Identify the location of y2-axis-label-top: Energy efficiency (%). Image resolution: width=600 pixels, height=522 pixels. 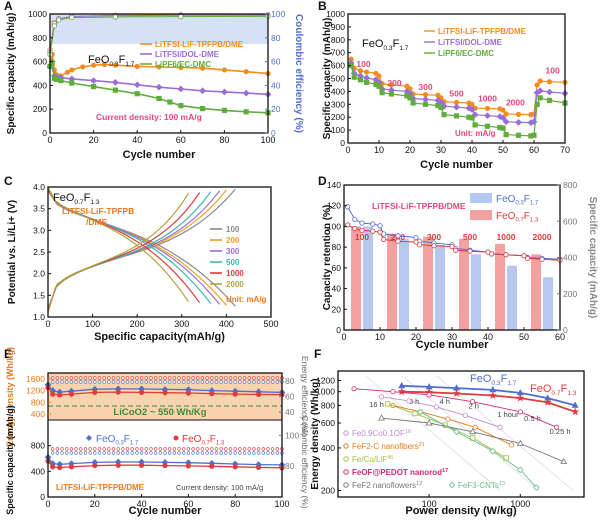
(305, 396).